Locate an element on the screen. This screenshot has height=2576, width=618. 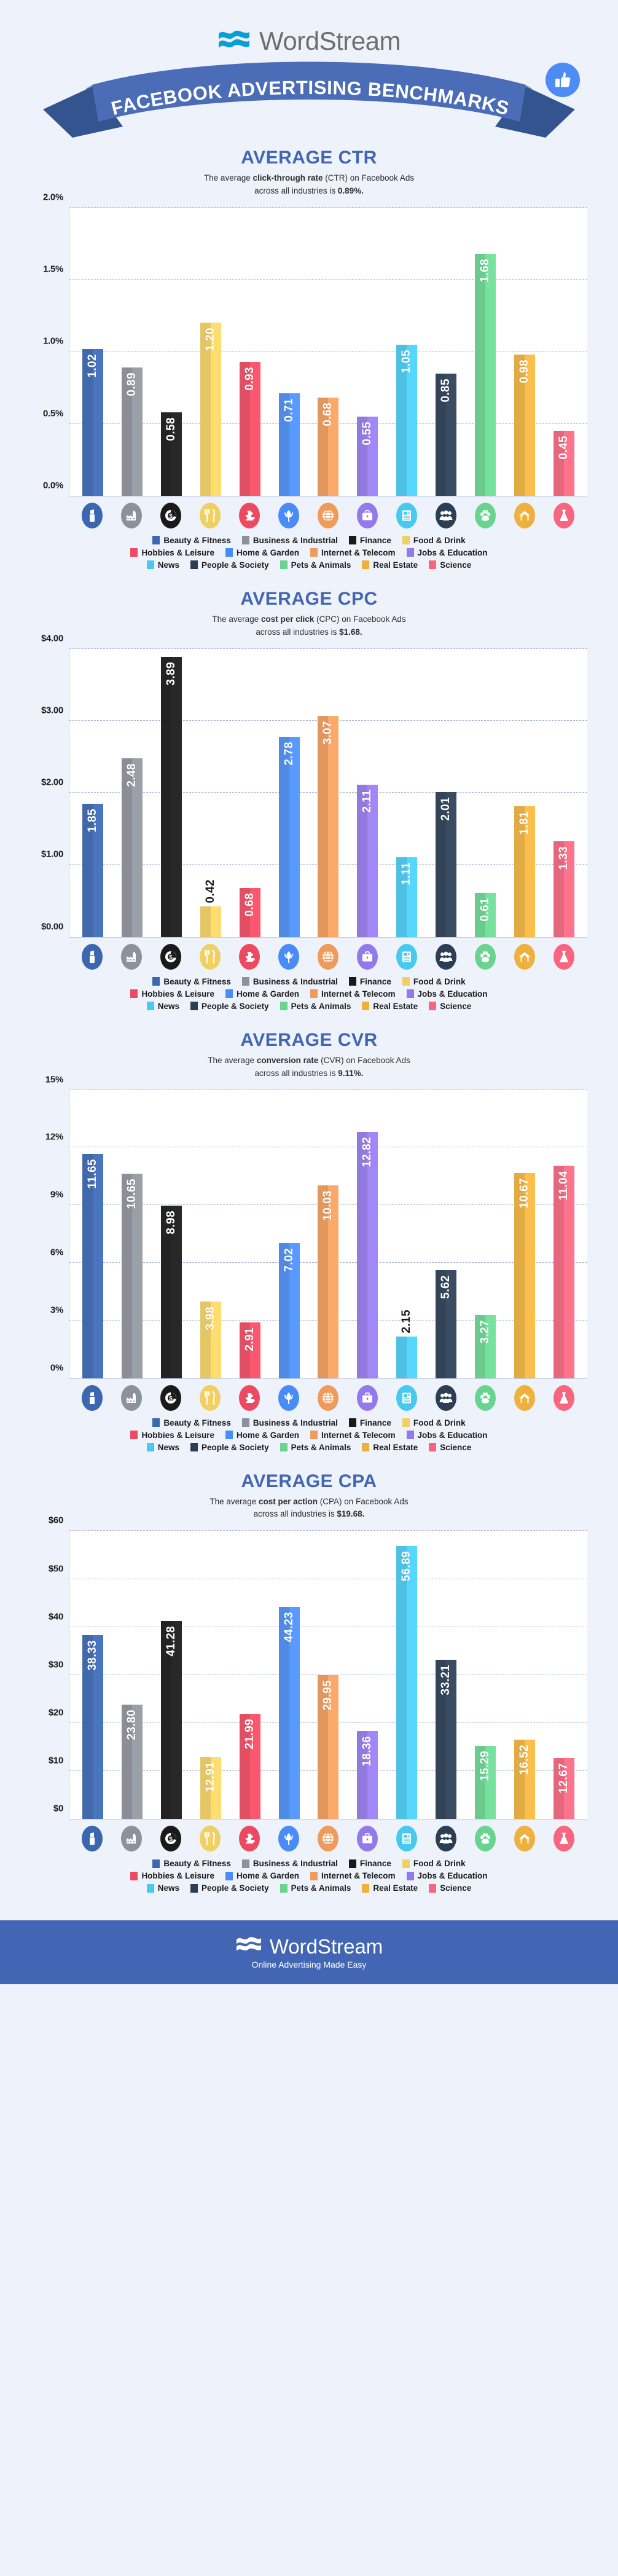
bar-column: 1.02 is located at coordinates (93, 352).